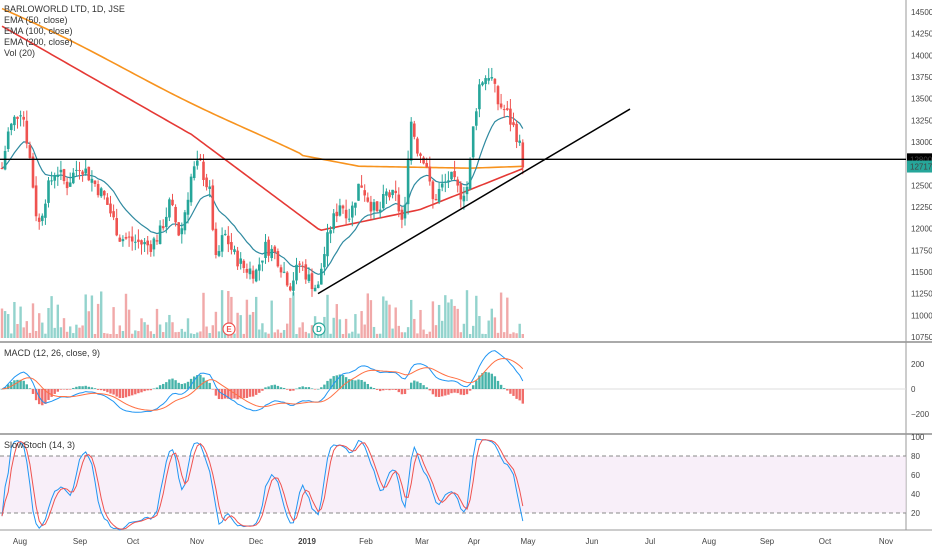  What do you see at coordinates (921, 77) in the screenshot?
I see `price-tick-label: 13750` at bounding box center [921, 77].